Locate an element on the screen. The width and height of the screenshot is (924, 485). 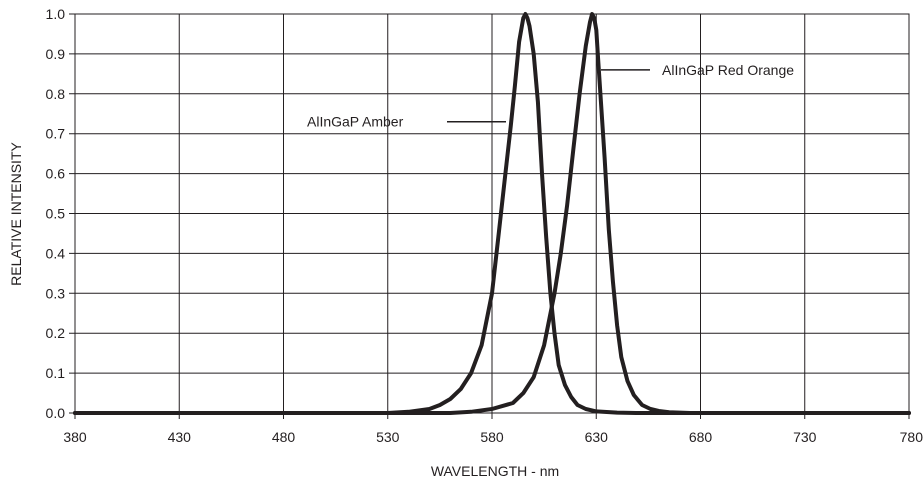
y-tick-label: 0.9 is located at coordinates (56, 54).